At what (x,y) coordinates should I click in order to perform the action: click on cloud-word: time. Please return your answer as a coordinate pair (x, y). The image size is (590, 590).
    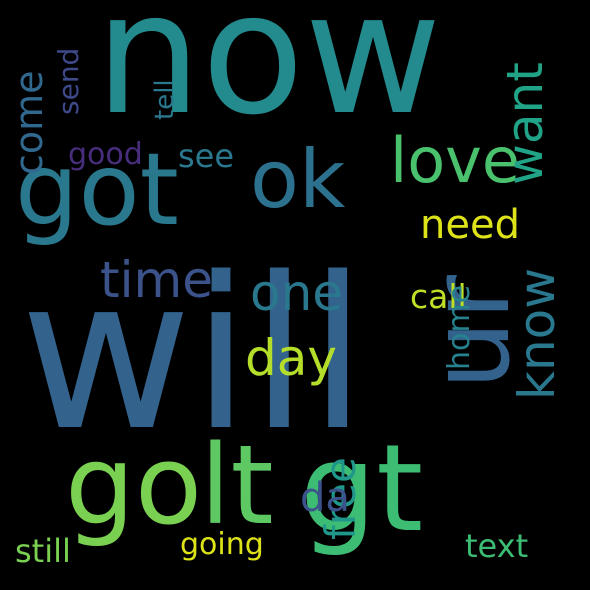
    Looking at the image, I should click on (156, 280).